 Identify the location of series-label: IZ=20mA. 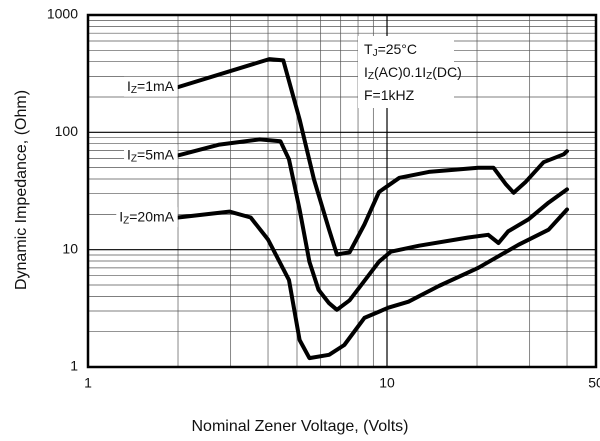
(146, 217).